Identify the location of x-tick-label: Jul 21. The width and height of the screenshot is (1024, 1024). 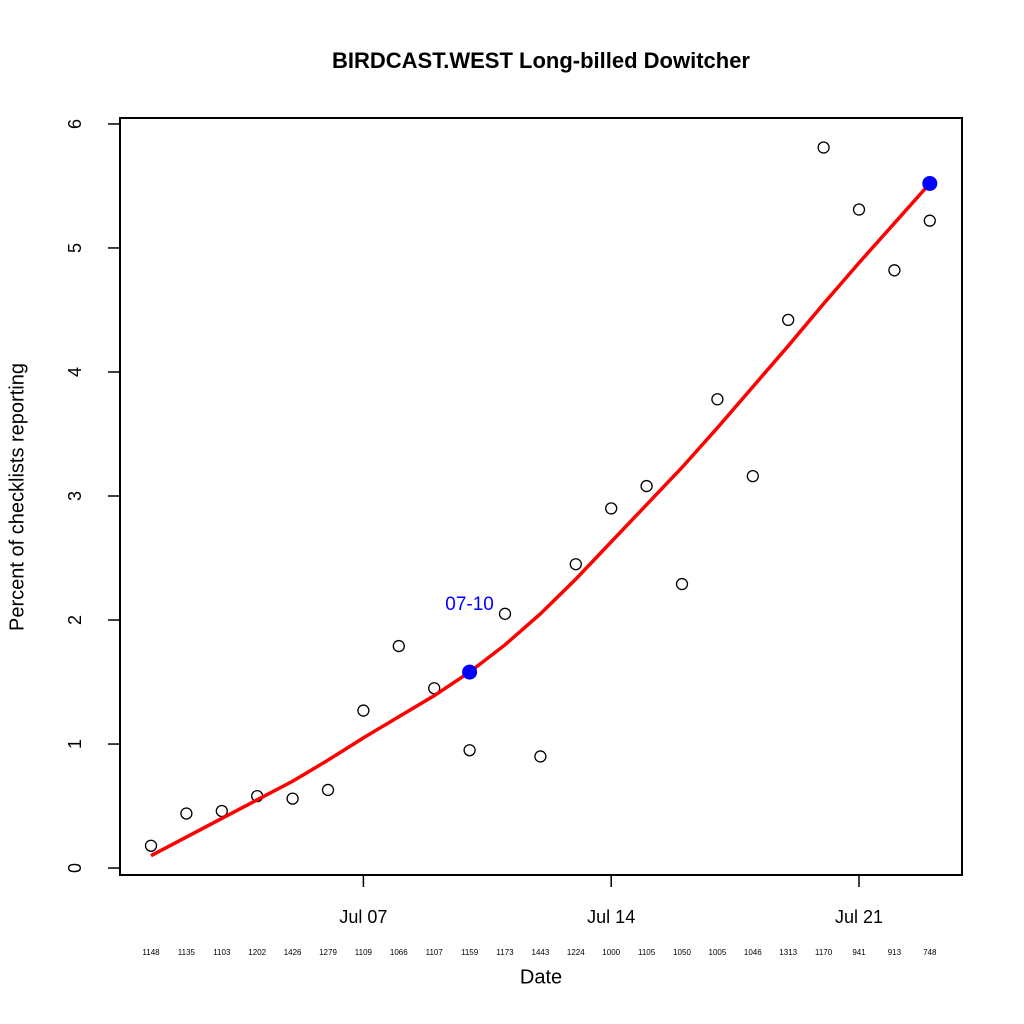
(859, 917).